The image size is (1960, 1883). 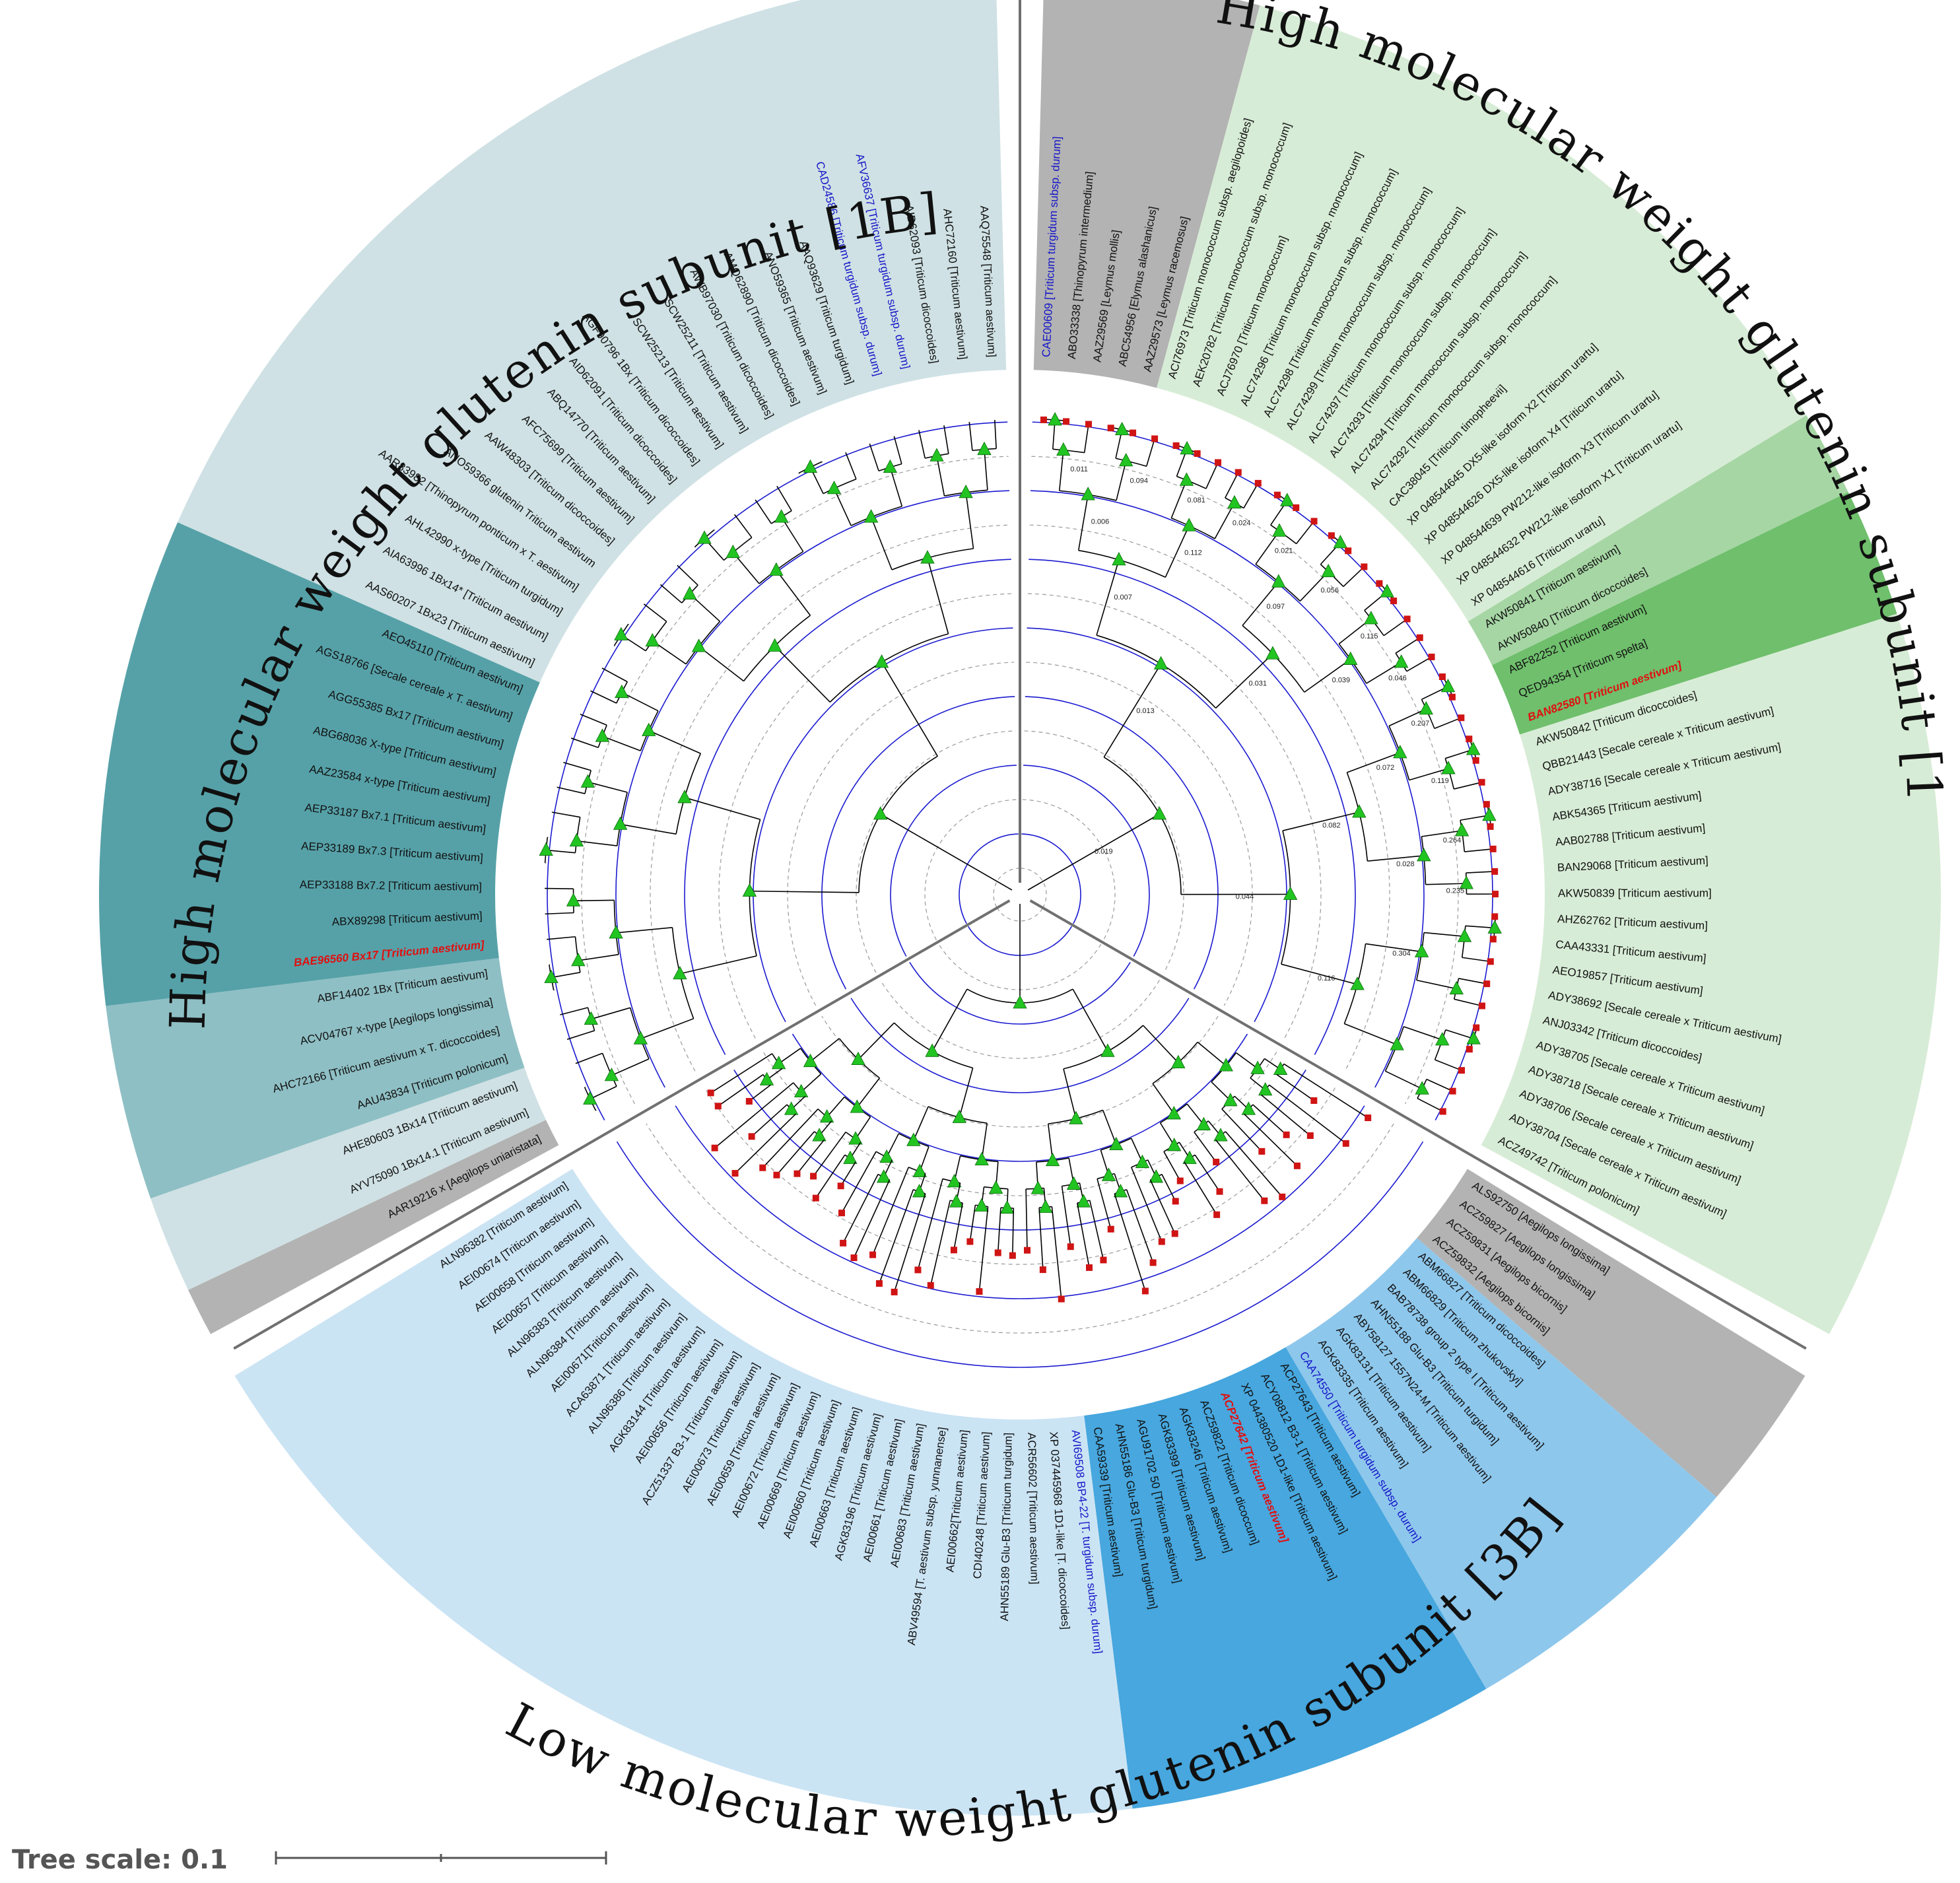 I want to click on branch-value: 0.007, so click(x=1123, y=597).